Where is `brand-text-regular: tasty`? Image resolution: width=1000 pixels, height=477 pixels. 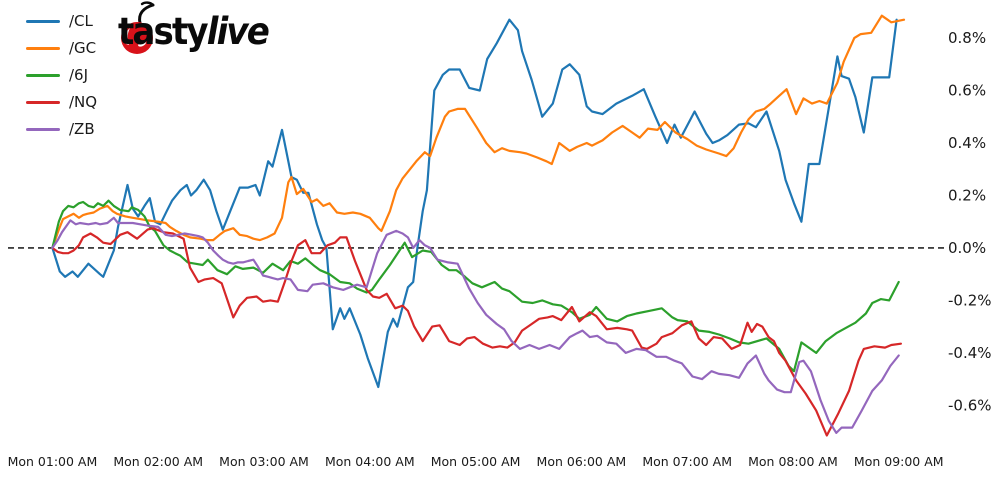
brand-text-regular: tasty is located at coordinates (163, 31).